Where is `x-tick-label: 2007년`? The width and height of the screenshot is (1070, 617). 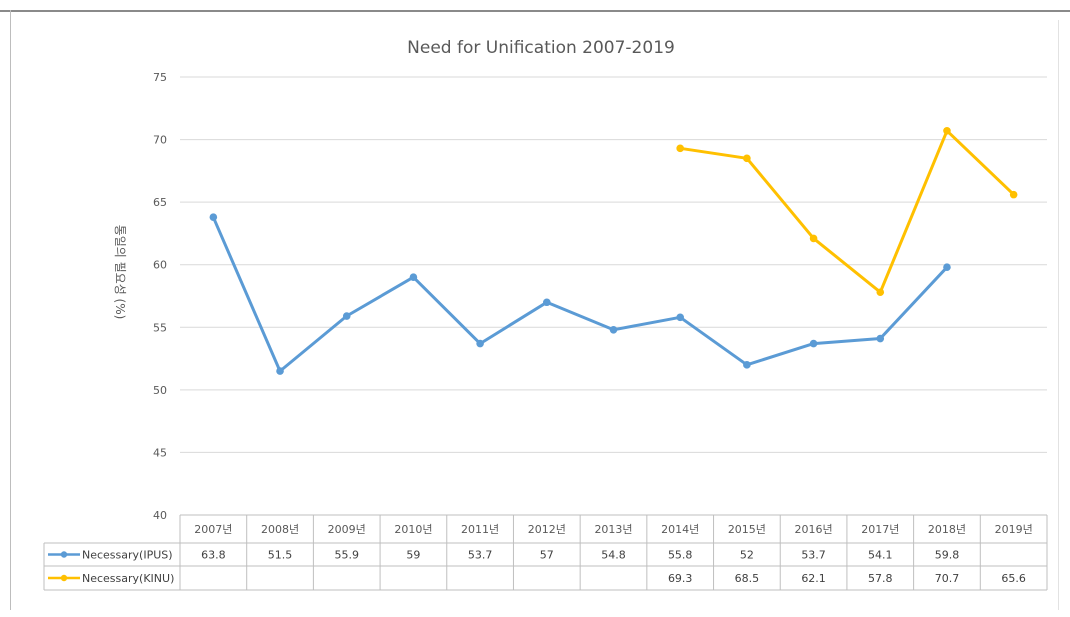 x-tick-label: 2007년 is located at coordinates (213, 529).